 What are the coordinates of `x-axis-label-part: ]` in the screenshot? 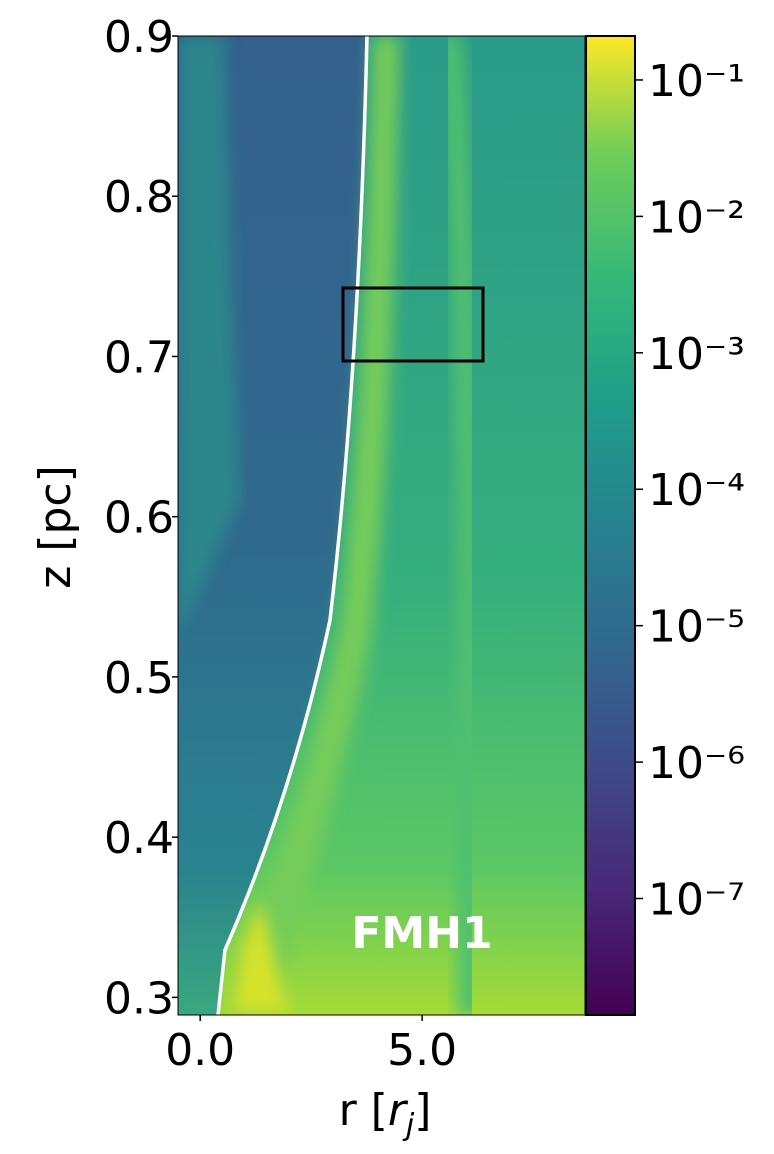 It's located at (422, 1110).